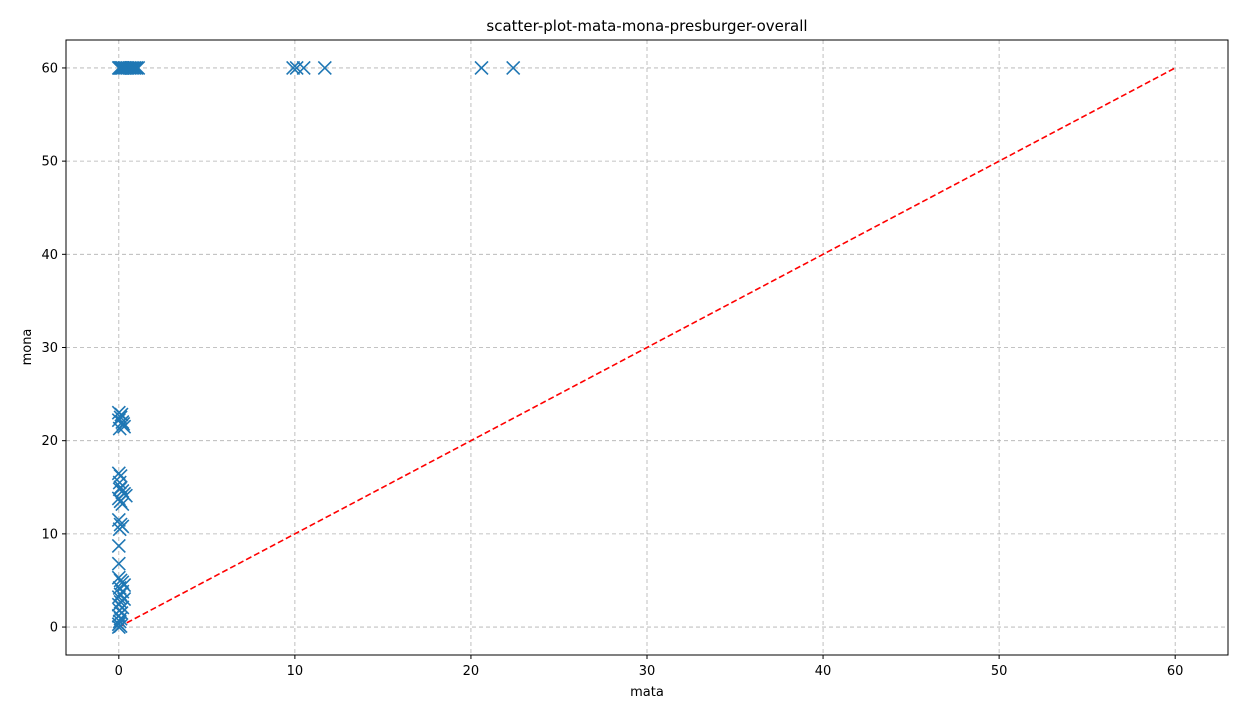  What do you see at coordinates (49, 441) in the screenshot?
I see `y-tick-label: 20` at bounding box center [49, 441].